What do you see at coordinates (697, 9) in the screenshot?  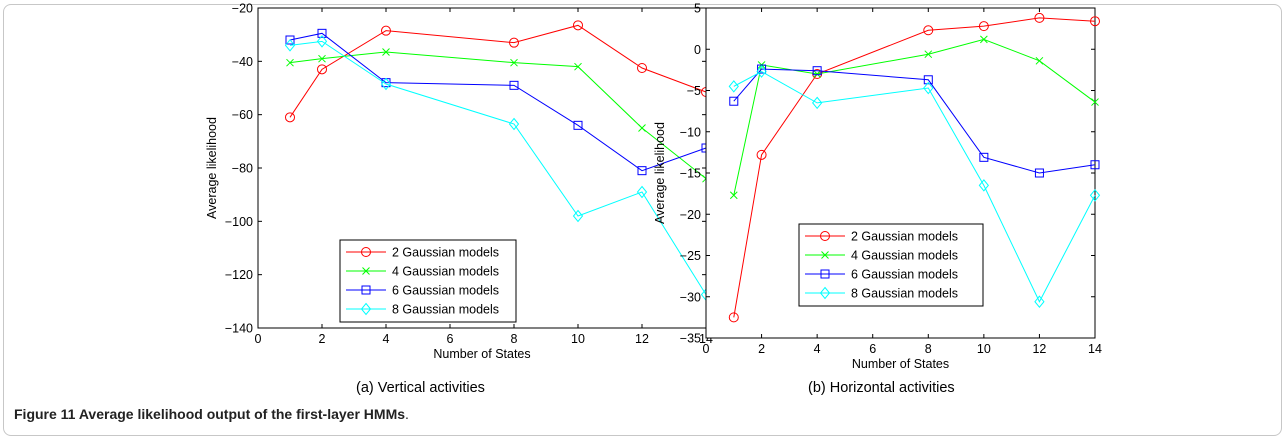 I see `y-tick-label: 5` at bounding box center [697, 9].